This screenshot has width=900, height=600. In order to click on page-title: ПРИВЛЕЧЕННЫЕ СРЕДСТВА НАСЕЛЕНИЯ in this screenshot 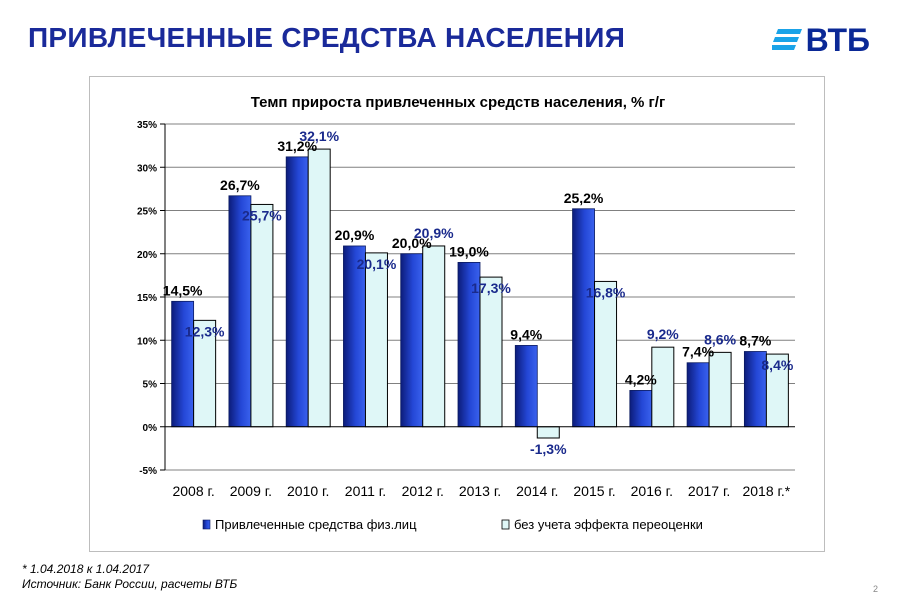, I will do `click(327, 37)`.